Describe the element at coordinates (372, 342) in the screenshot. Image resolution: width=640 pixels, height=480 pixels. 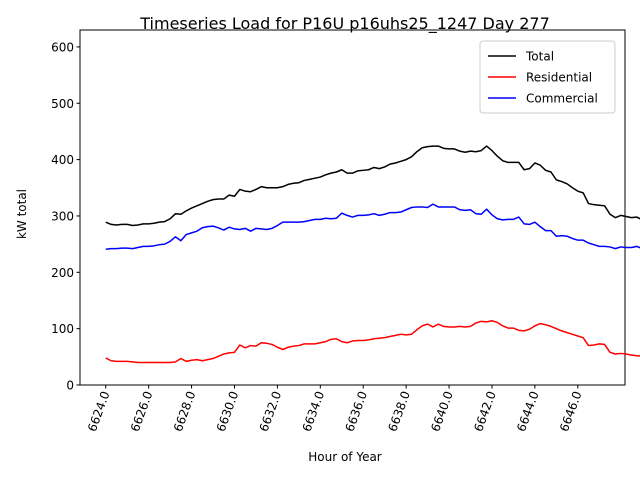
I see `series-line-residential` at that location.